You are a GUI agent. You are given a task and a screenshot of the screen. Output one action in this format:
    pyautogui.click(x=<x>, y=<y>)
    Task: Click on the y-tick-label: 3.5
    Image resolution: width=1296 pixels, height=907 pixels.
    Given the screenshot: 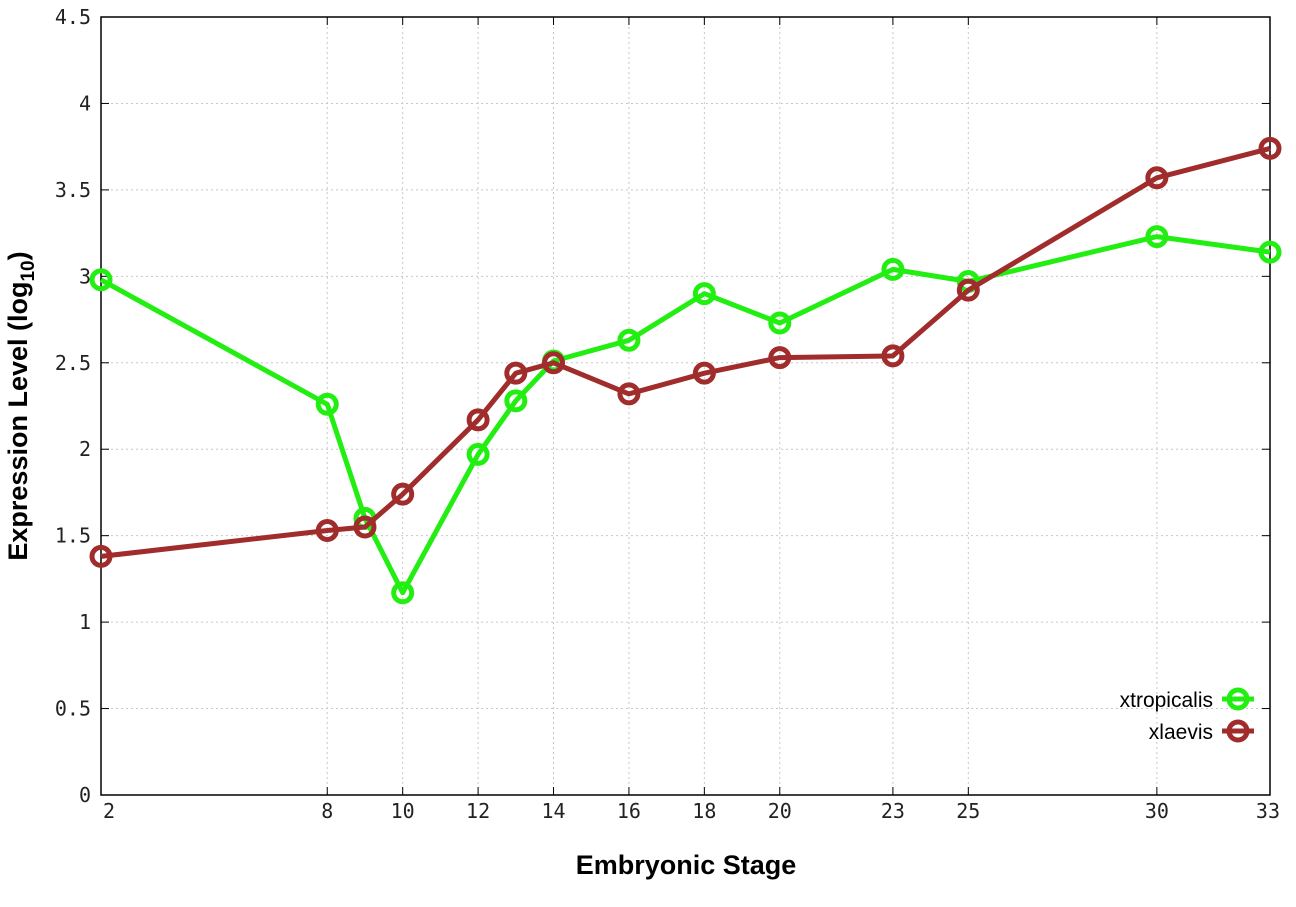 What is the action you would take?
    pyautogui.click(x=73, y=190)
    